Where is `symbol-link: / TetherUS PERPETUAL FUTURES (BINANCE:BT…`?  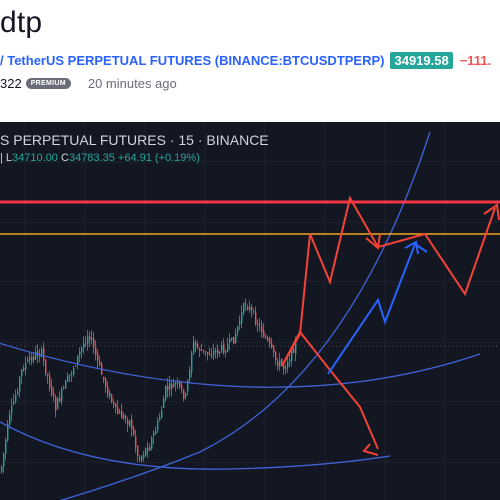
symbol-link: / TetherUS PERPETUAL FUTURES (BINANCE:BT… is located at coordinates (192, 60).